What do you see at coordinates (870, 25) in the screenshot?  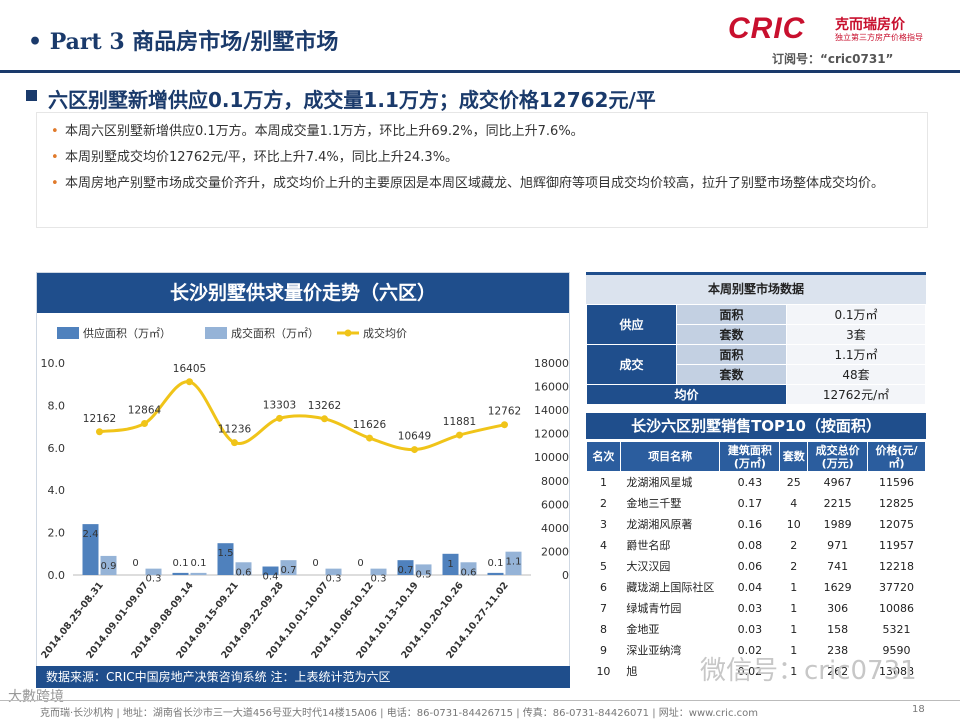 I see `brand-name: 克而瑞房价` at bounding box center [870, 25].